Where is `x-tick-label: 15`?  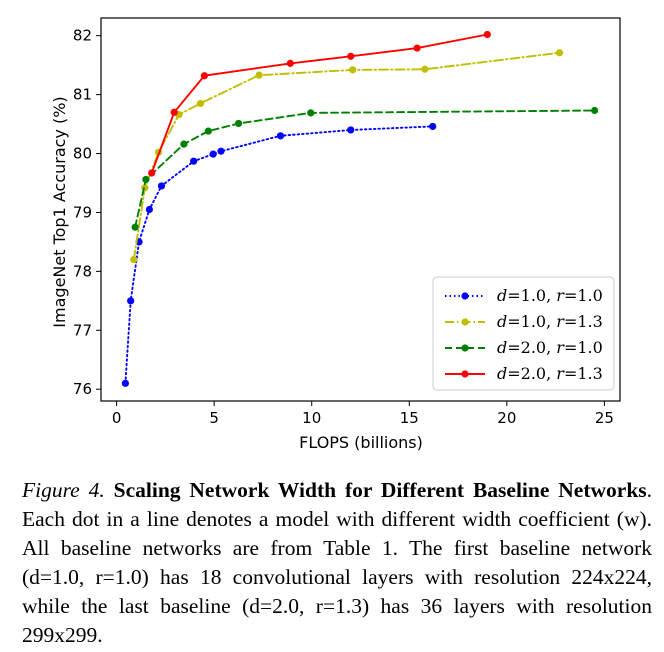
x-tick-label: 15 is located at coordinates (409, 418).